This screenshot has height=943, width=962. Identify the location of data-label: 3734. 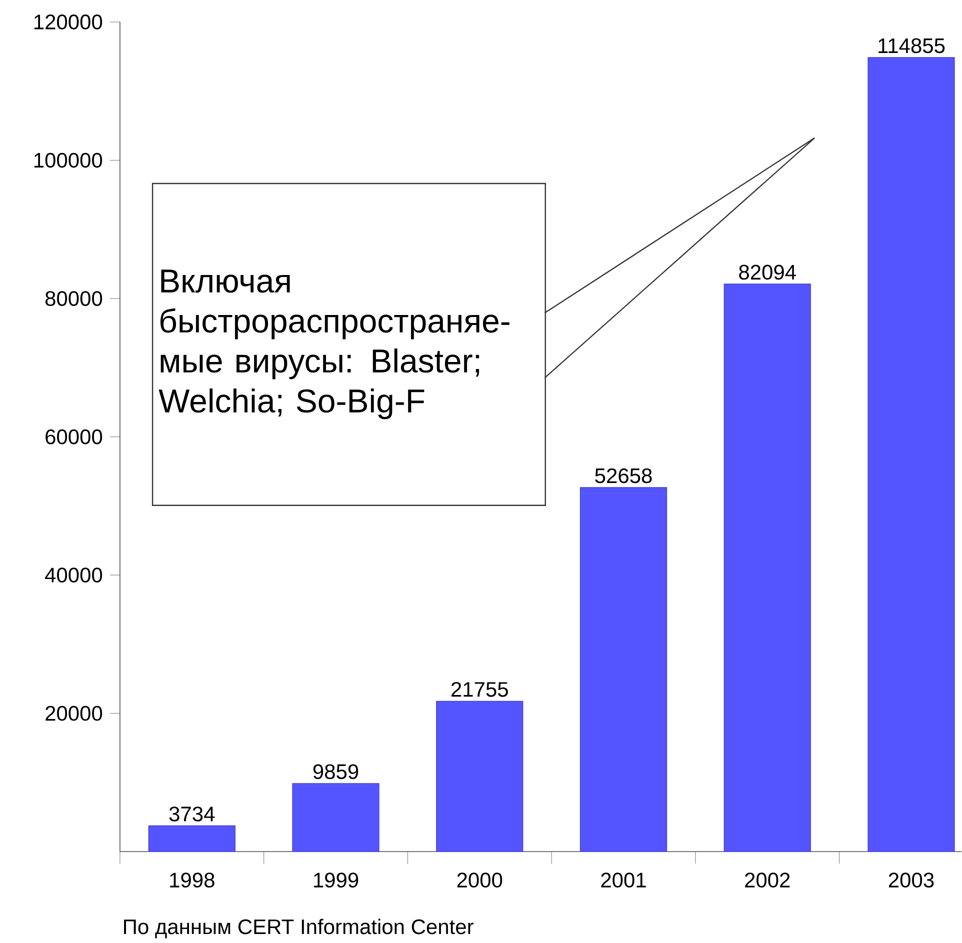
(192, 814).